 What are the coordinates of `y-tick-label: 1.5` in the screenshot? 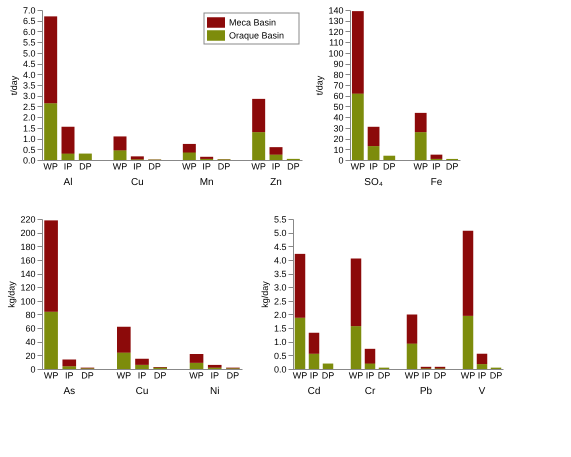 It's located at (29, 128).